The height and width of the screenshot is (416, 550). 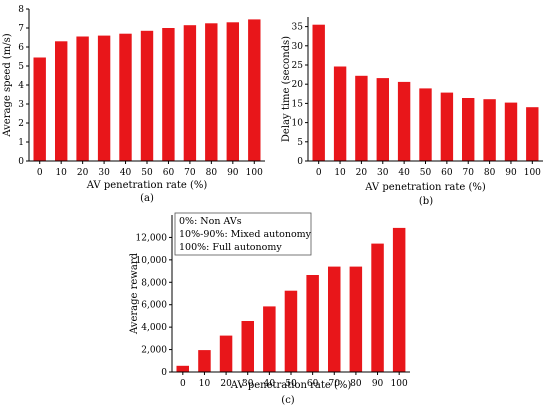 What do you see at coordinates (21, 48) in the screenshot?
I see `y-tick-label: 6` at bounding box center [21, 48].